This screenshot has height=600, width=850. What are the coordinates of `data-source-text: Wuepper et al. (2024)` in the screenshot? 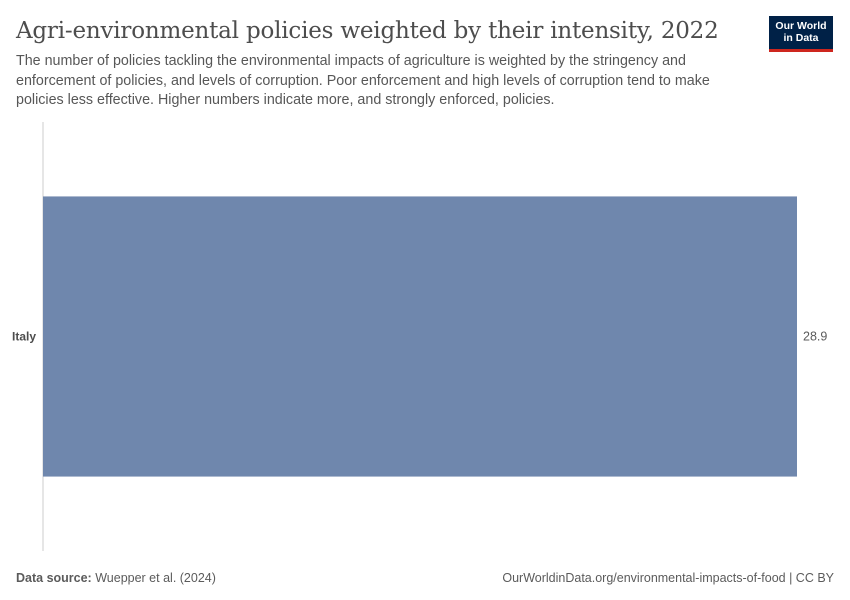 It's located at (155, 578).